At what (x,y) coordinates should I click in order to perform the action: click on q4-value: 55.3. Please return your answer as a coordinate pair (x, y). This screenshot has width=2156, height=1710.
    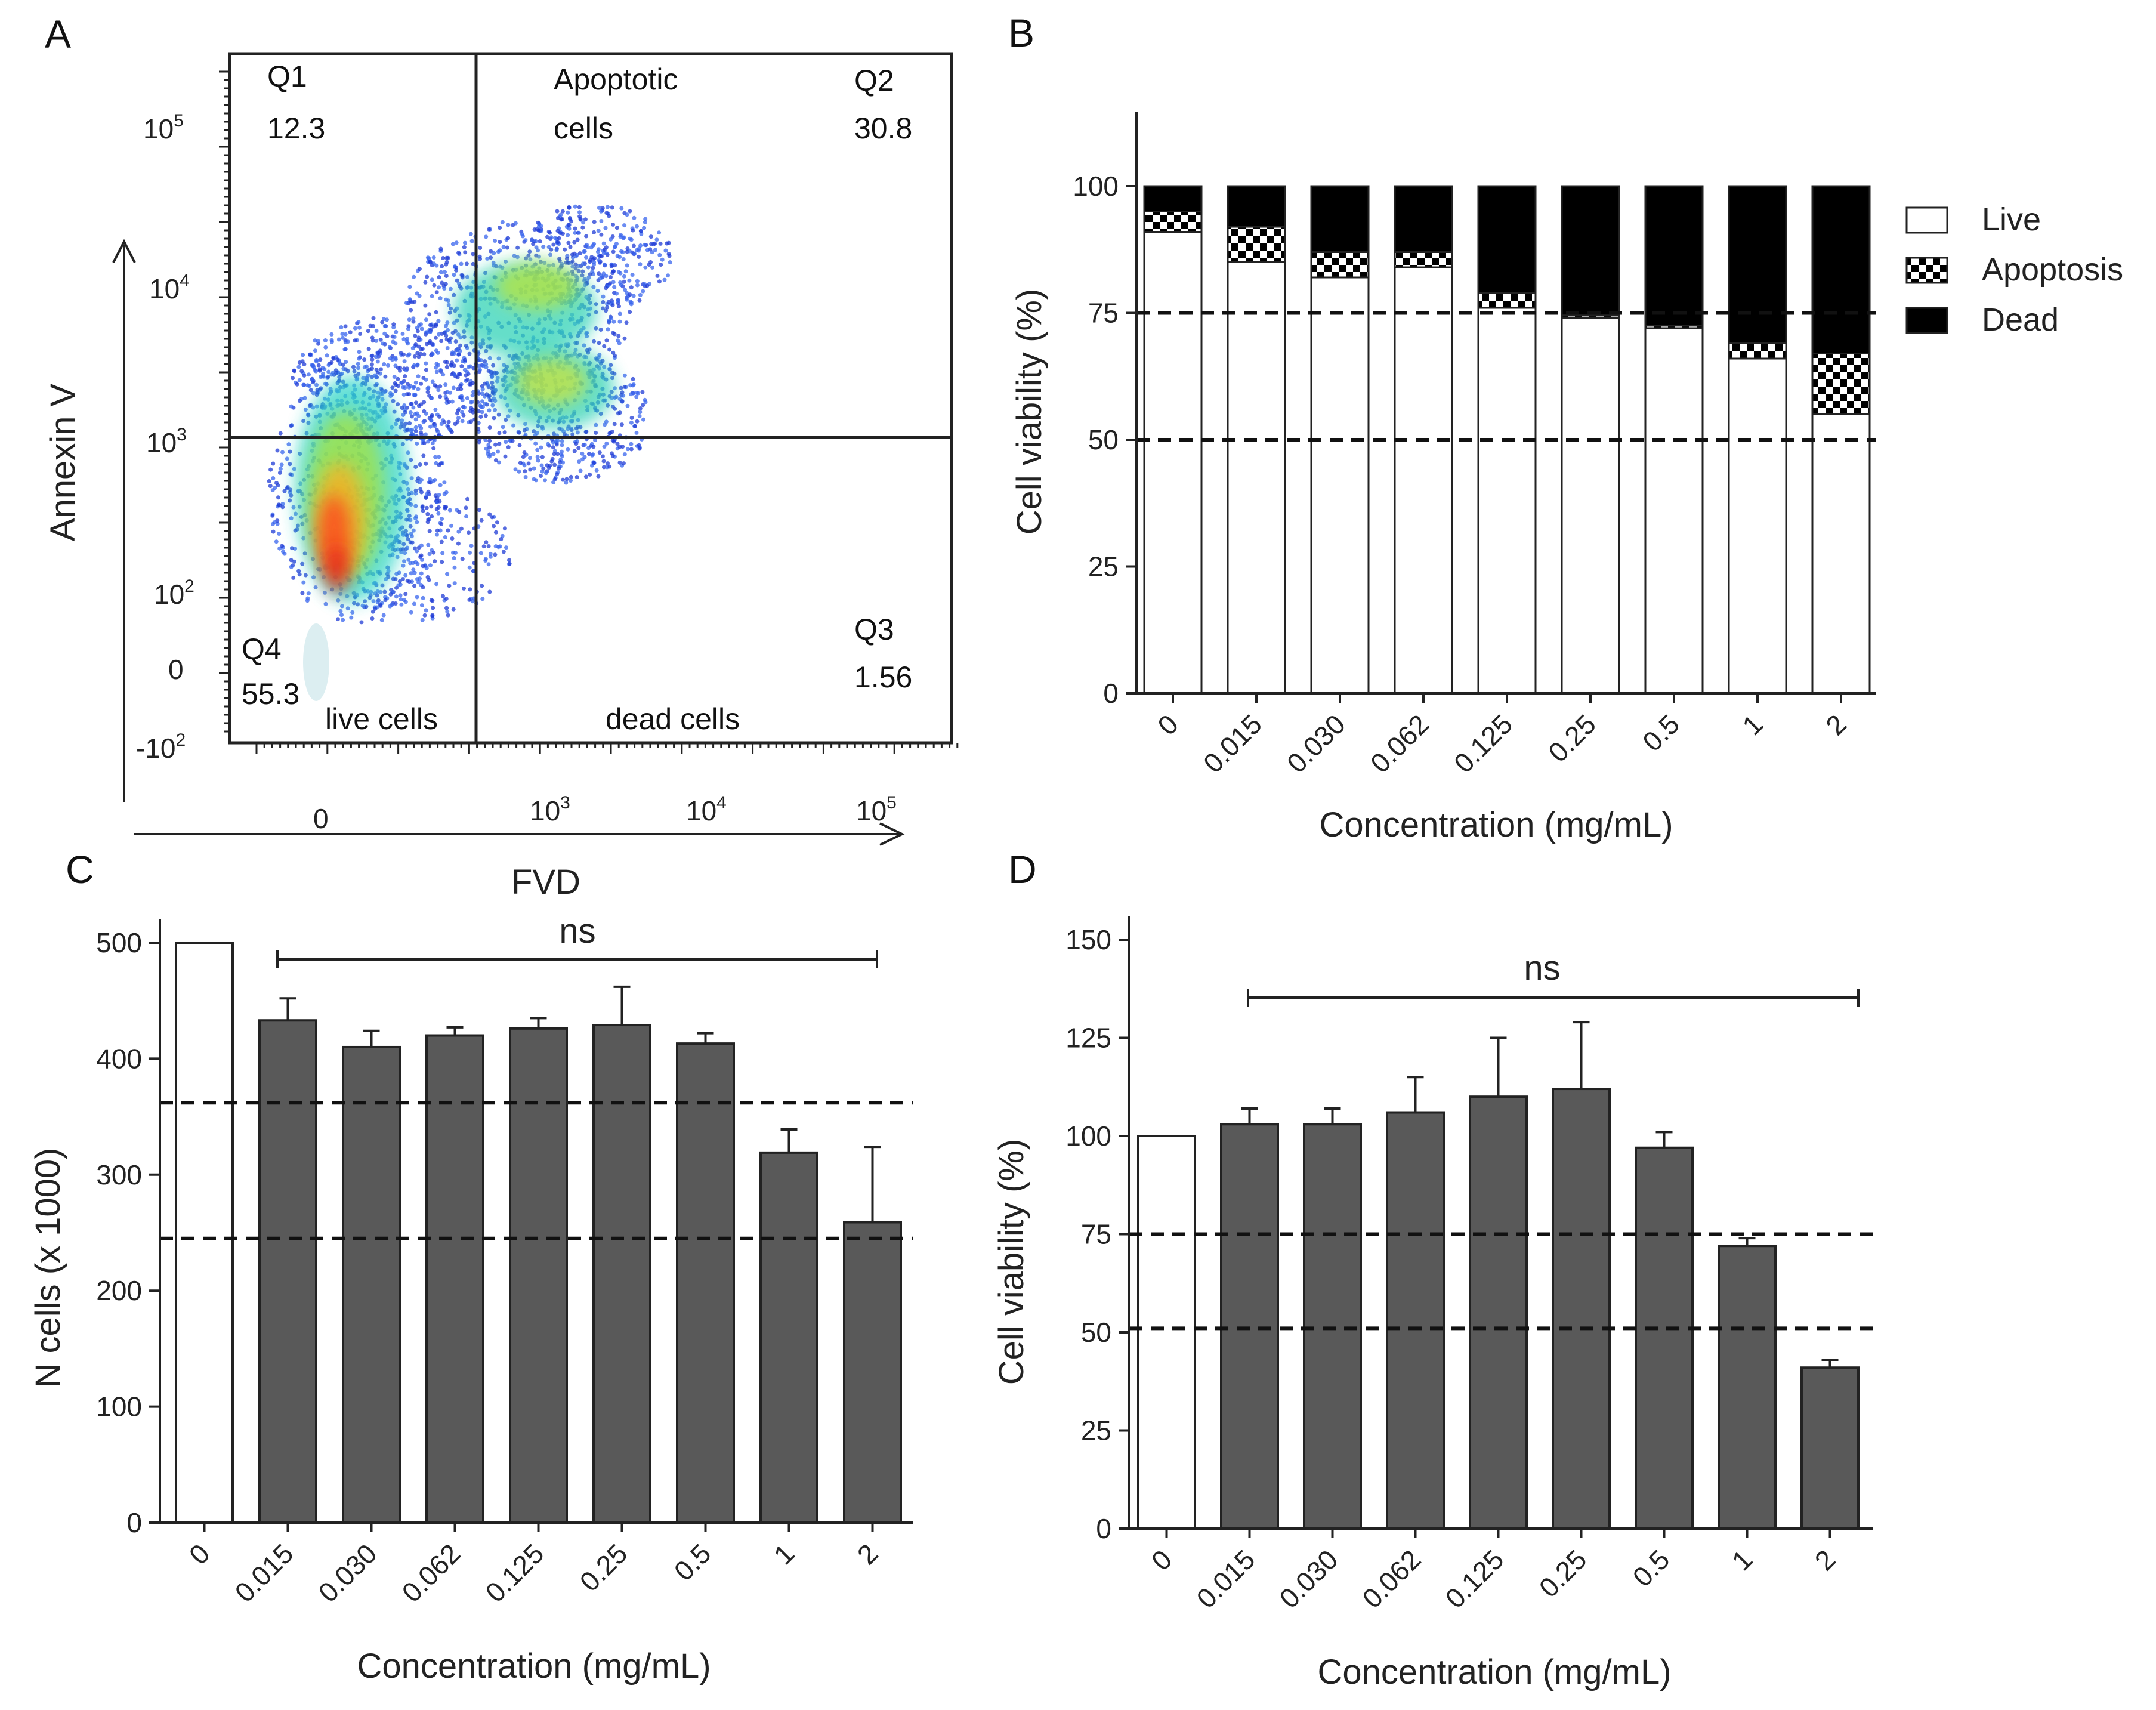
    Looking at the image, I should click on (270, 694).